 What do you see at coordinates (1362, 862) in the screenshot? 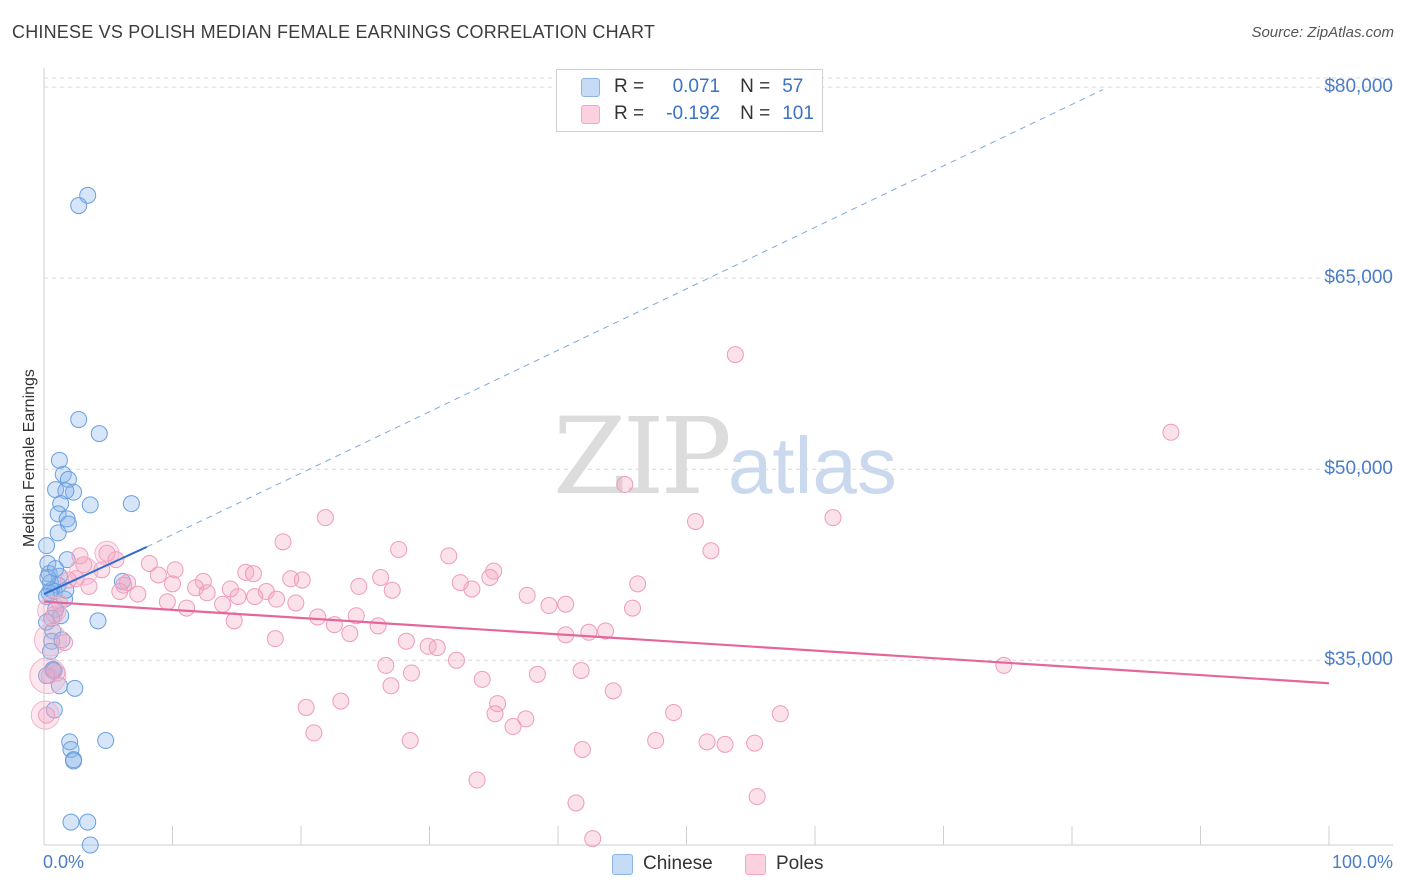
I see `x-tick-label-end: 100.0%` at bounding box center [1362, 862].